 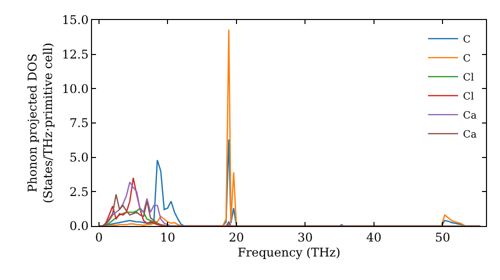 I want to click on x-tick-label: 10, so click(x=168, y=237).